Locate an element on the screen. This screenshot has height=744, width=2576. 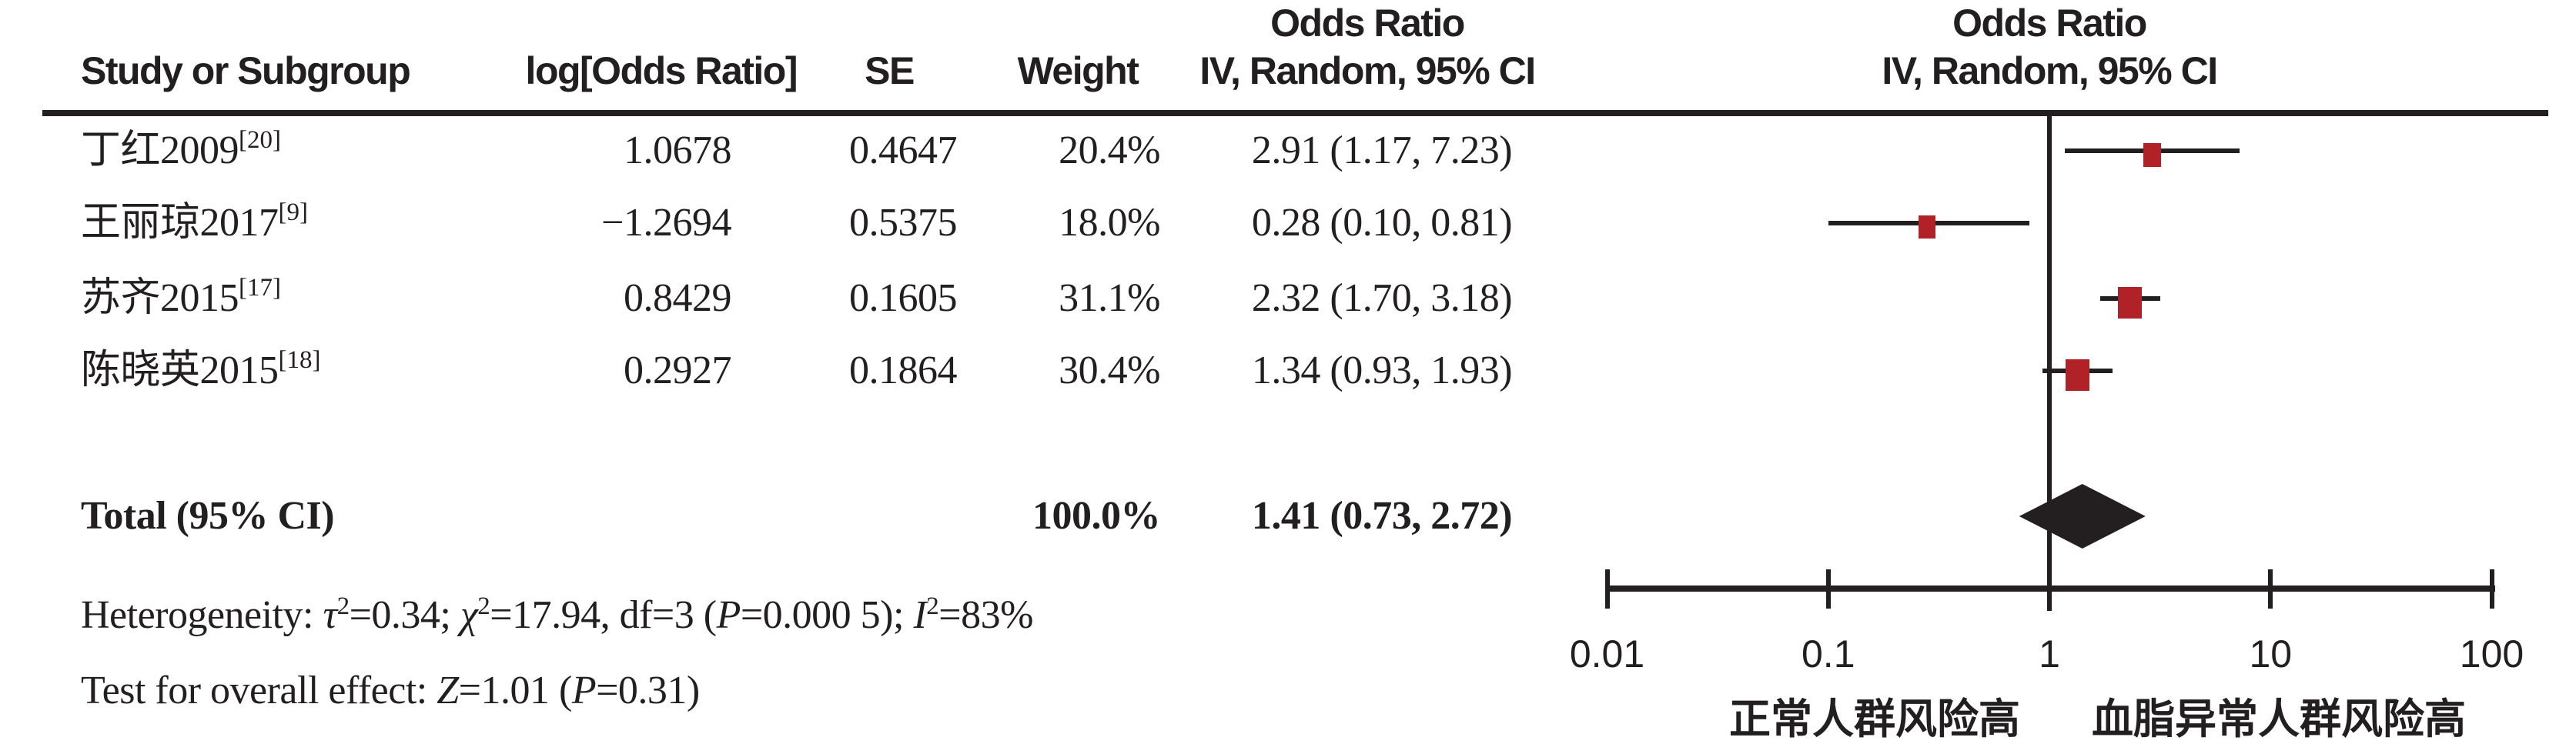
study-name: 丁红2009 is located at coordinates (160, 150).